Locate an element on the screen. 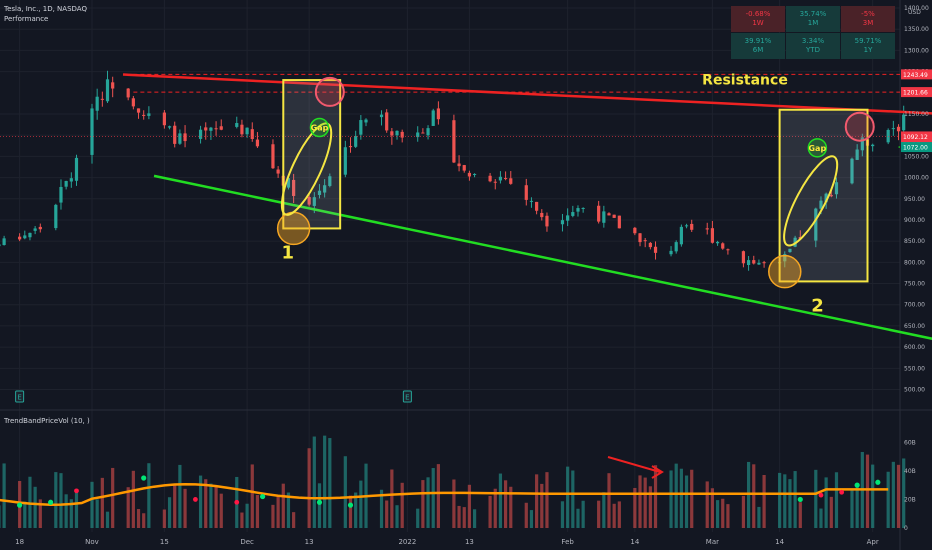 The width and height of the screenshot is (932, 550). price-tag-box is located at coordinates (916, 92).